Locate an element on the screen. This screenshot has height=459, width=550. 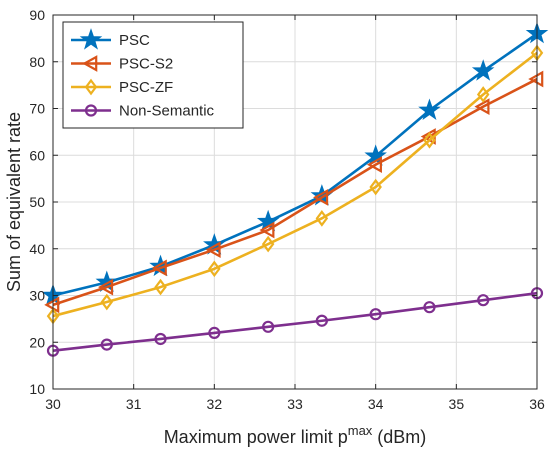
x-axis-label-unit: (dBm) is located at coordinates (399, 437).